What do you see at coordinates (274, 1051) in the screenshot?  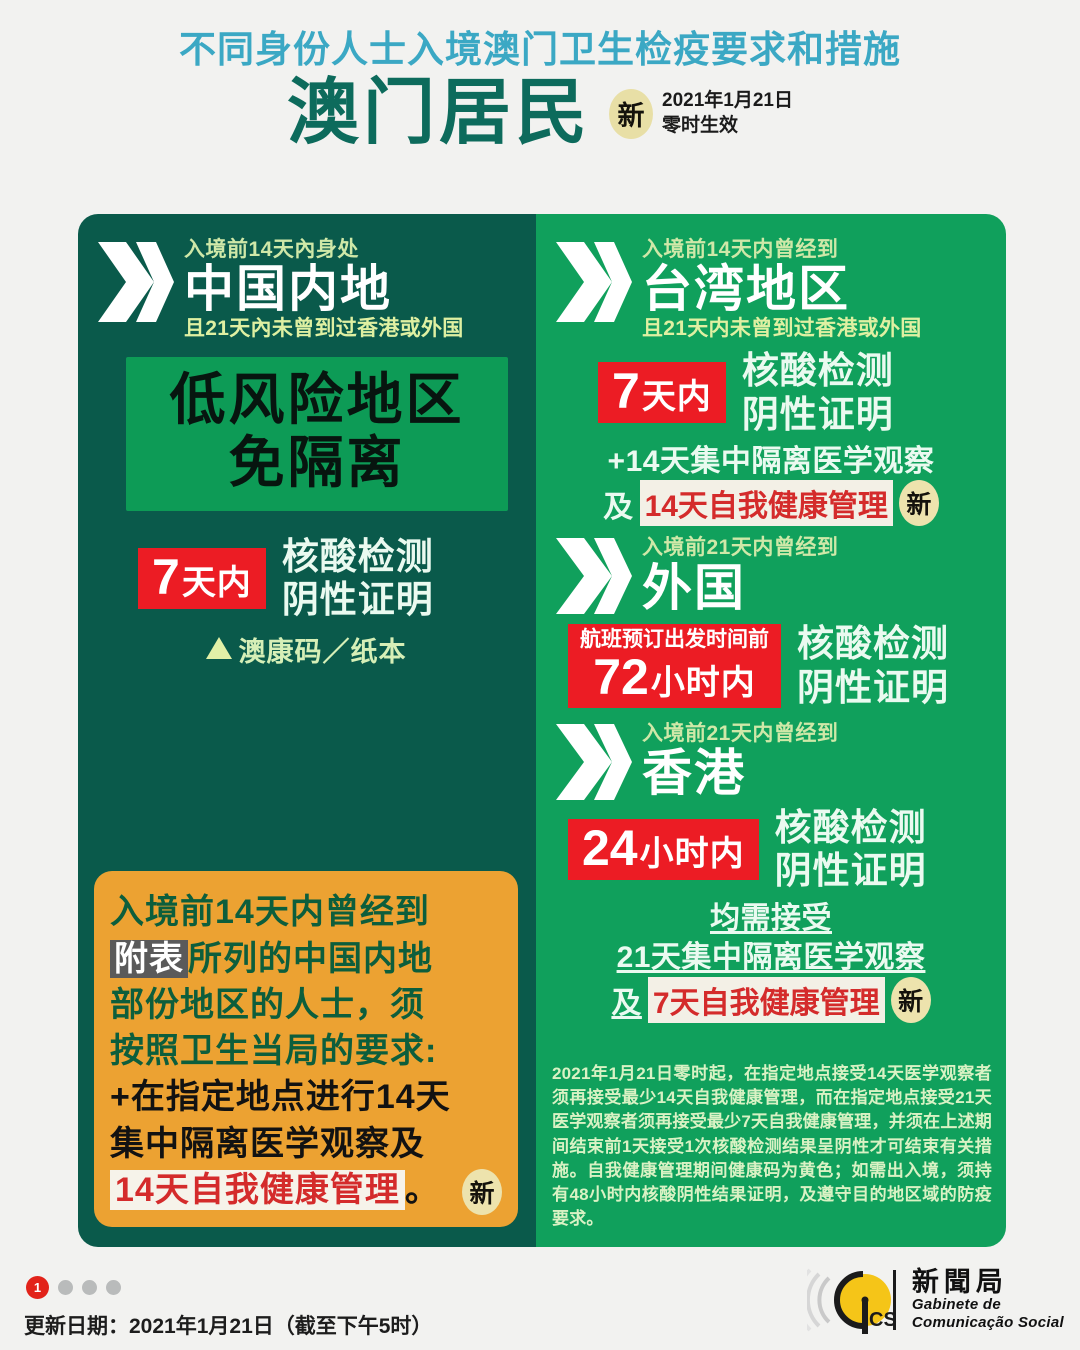 I see `annex-line4: 按照卫生当局的要求:` at bounding box center [274, 1051].